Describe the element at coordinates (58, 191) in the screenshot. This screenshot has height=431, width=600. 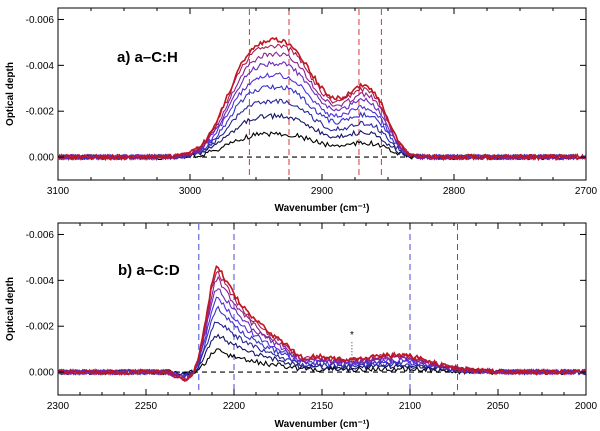
I see `x-tick-label: 3100` at that location.